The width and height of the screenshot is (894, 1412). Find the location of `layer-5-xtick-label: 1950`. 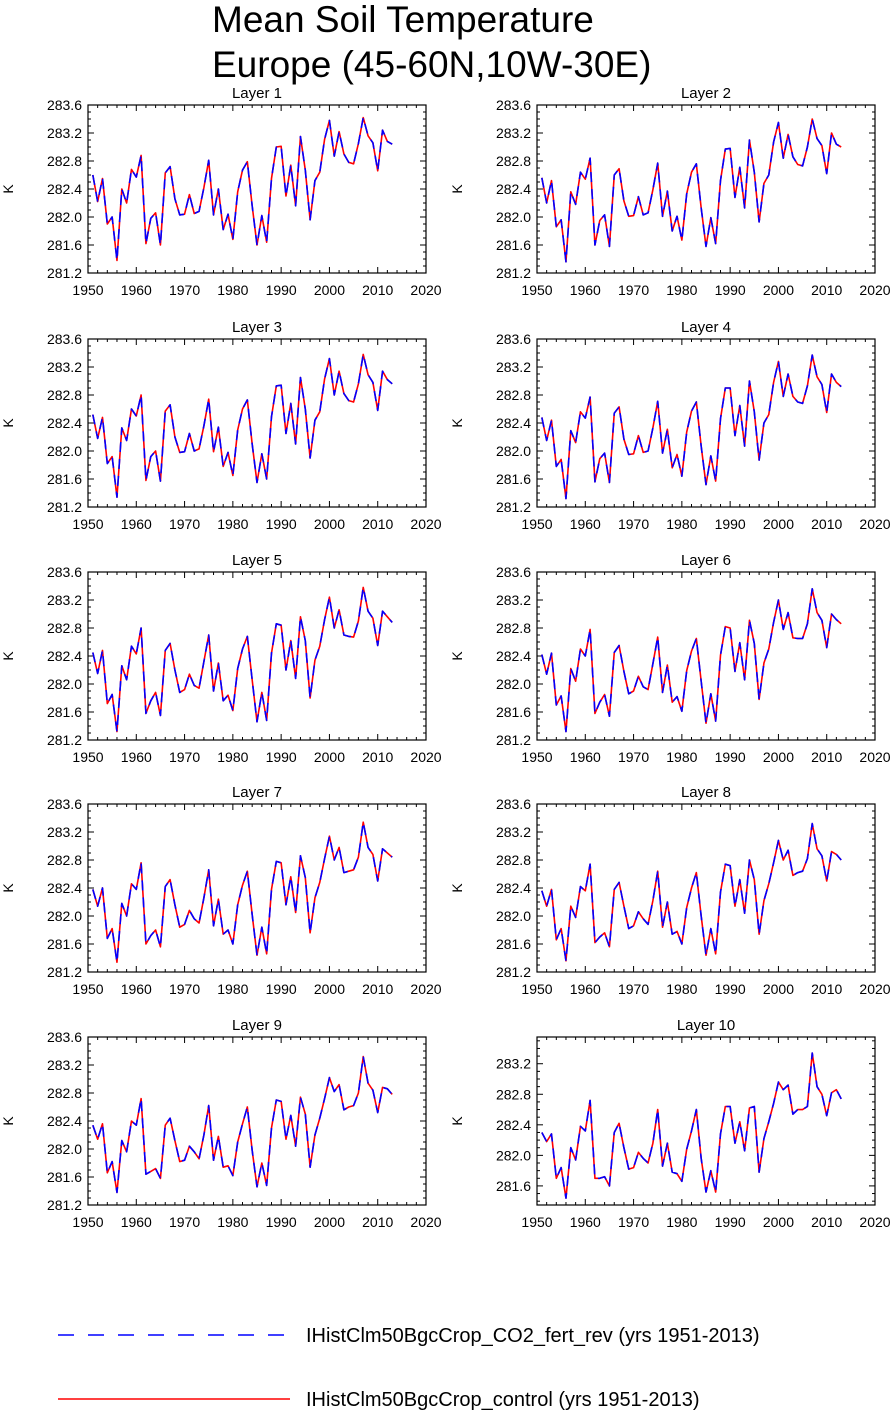

layer-5-xtick-label: 1950 is located at coordinates (87, 757).